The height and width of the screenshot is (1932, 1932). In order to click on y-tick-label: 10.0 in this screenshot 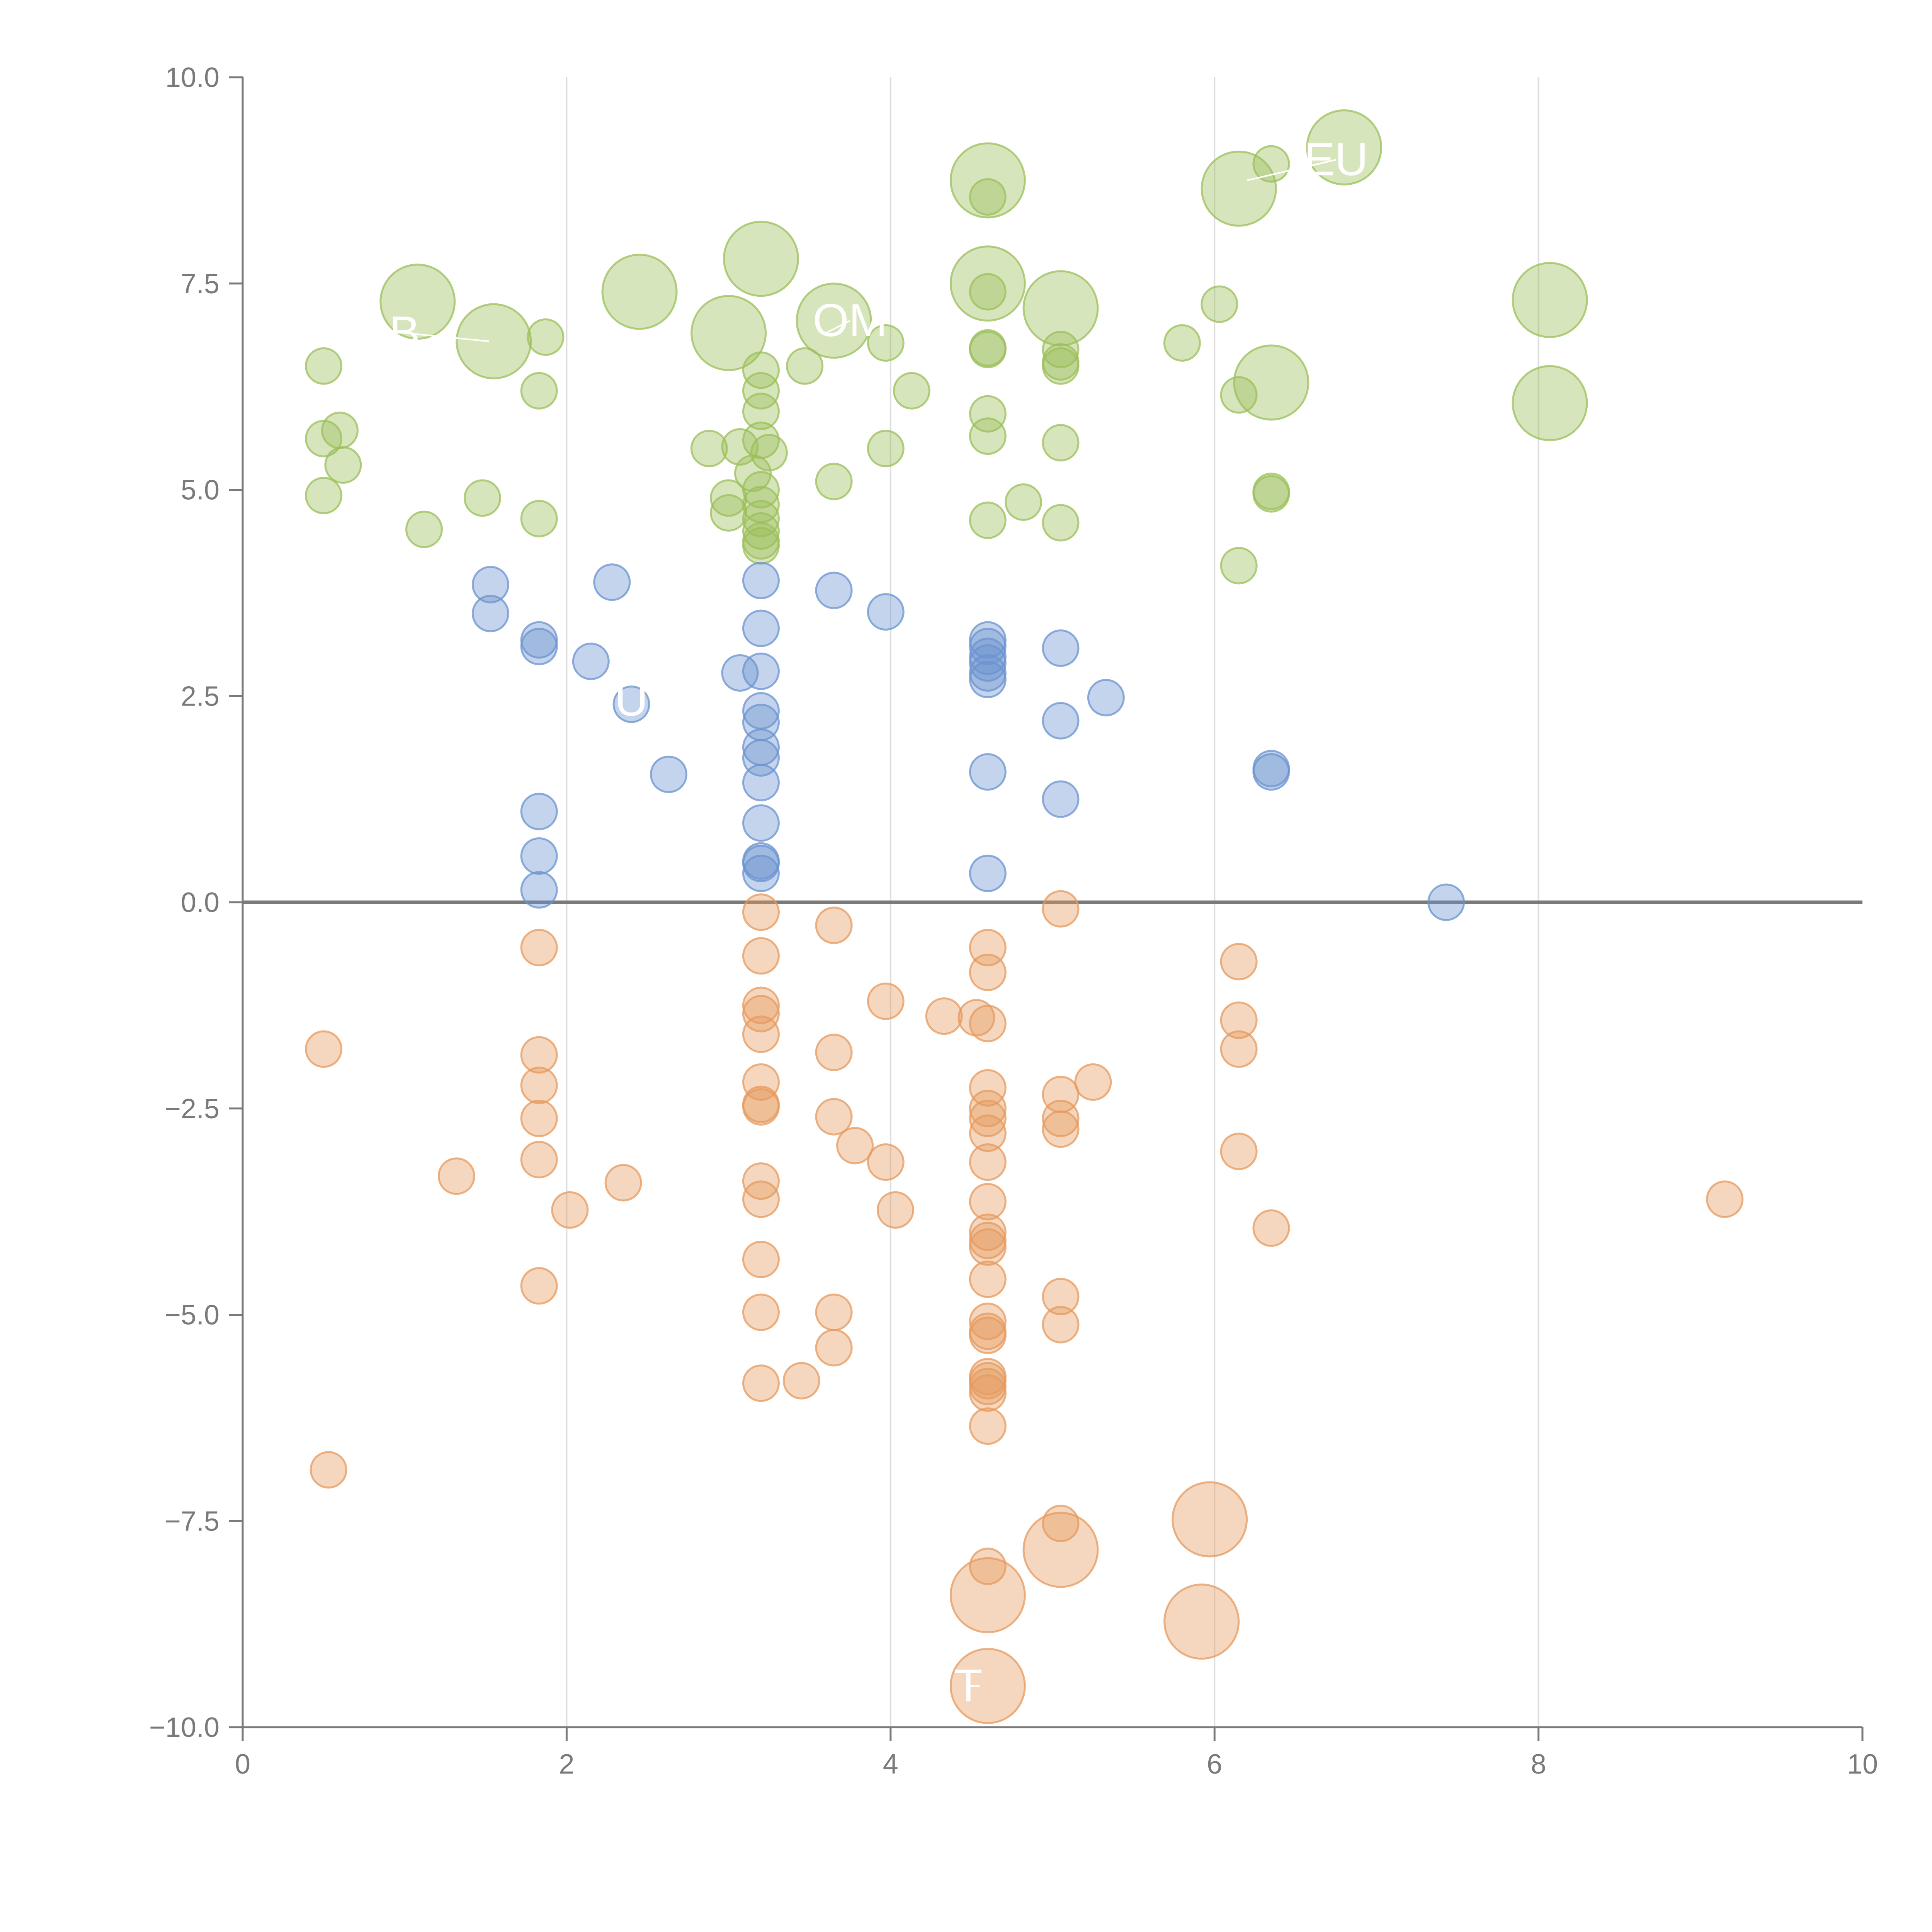, I will do `click(192, 78)`.